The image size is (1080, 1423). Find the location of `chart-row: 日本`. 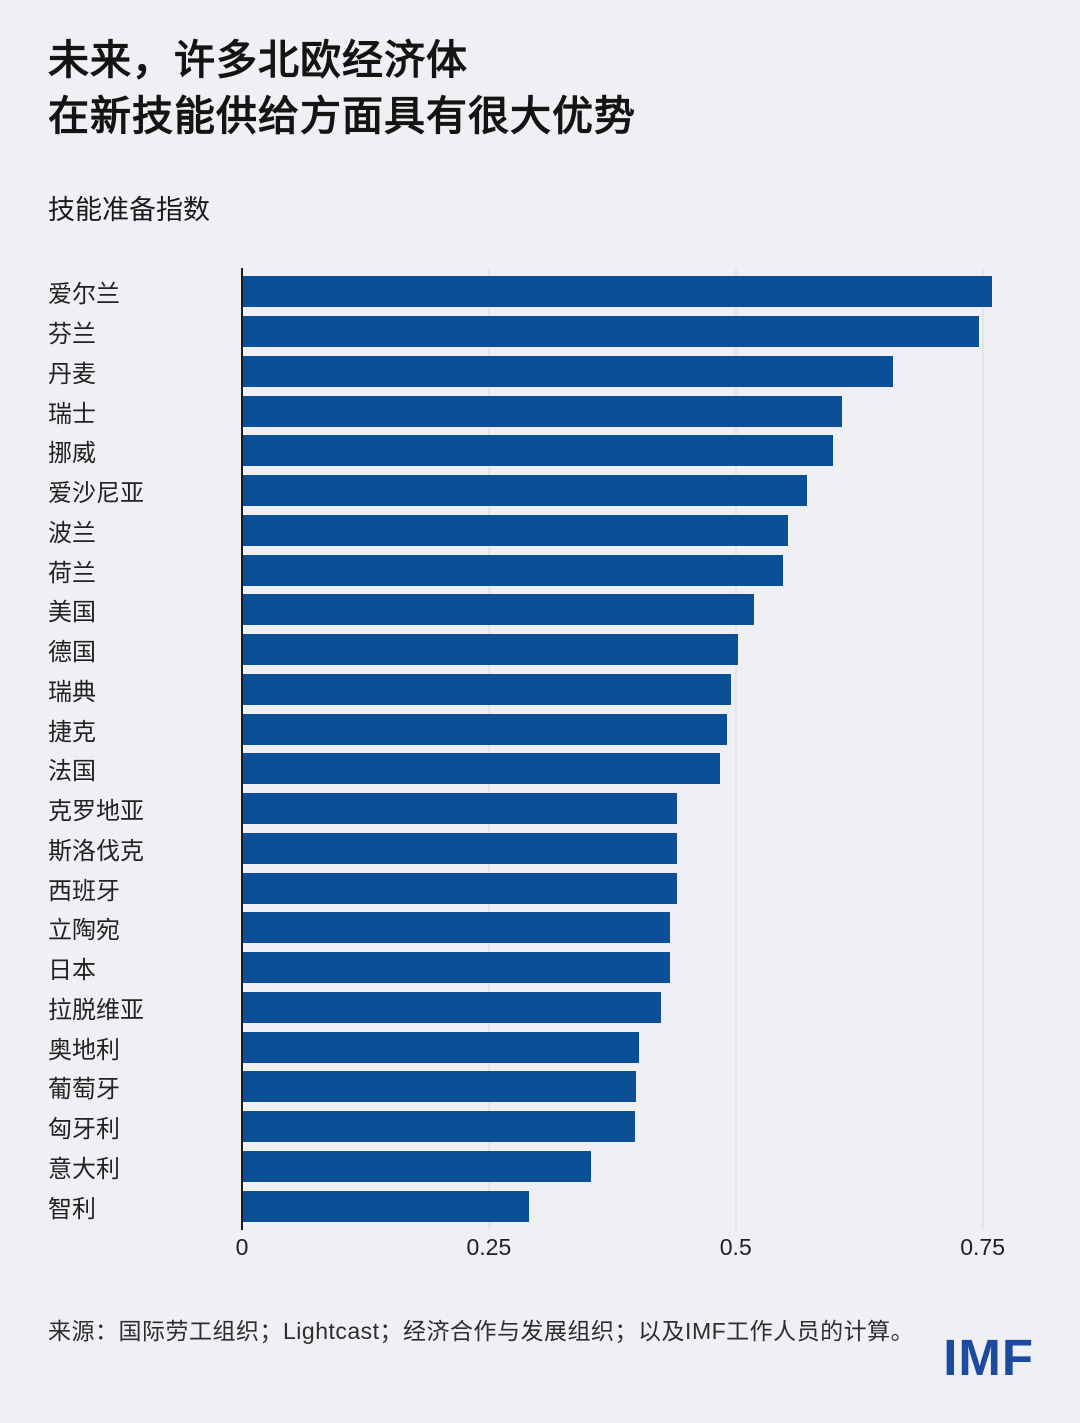

chart-row: 日本 is located at coordinates (540, 968).